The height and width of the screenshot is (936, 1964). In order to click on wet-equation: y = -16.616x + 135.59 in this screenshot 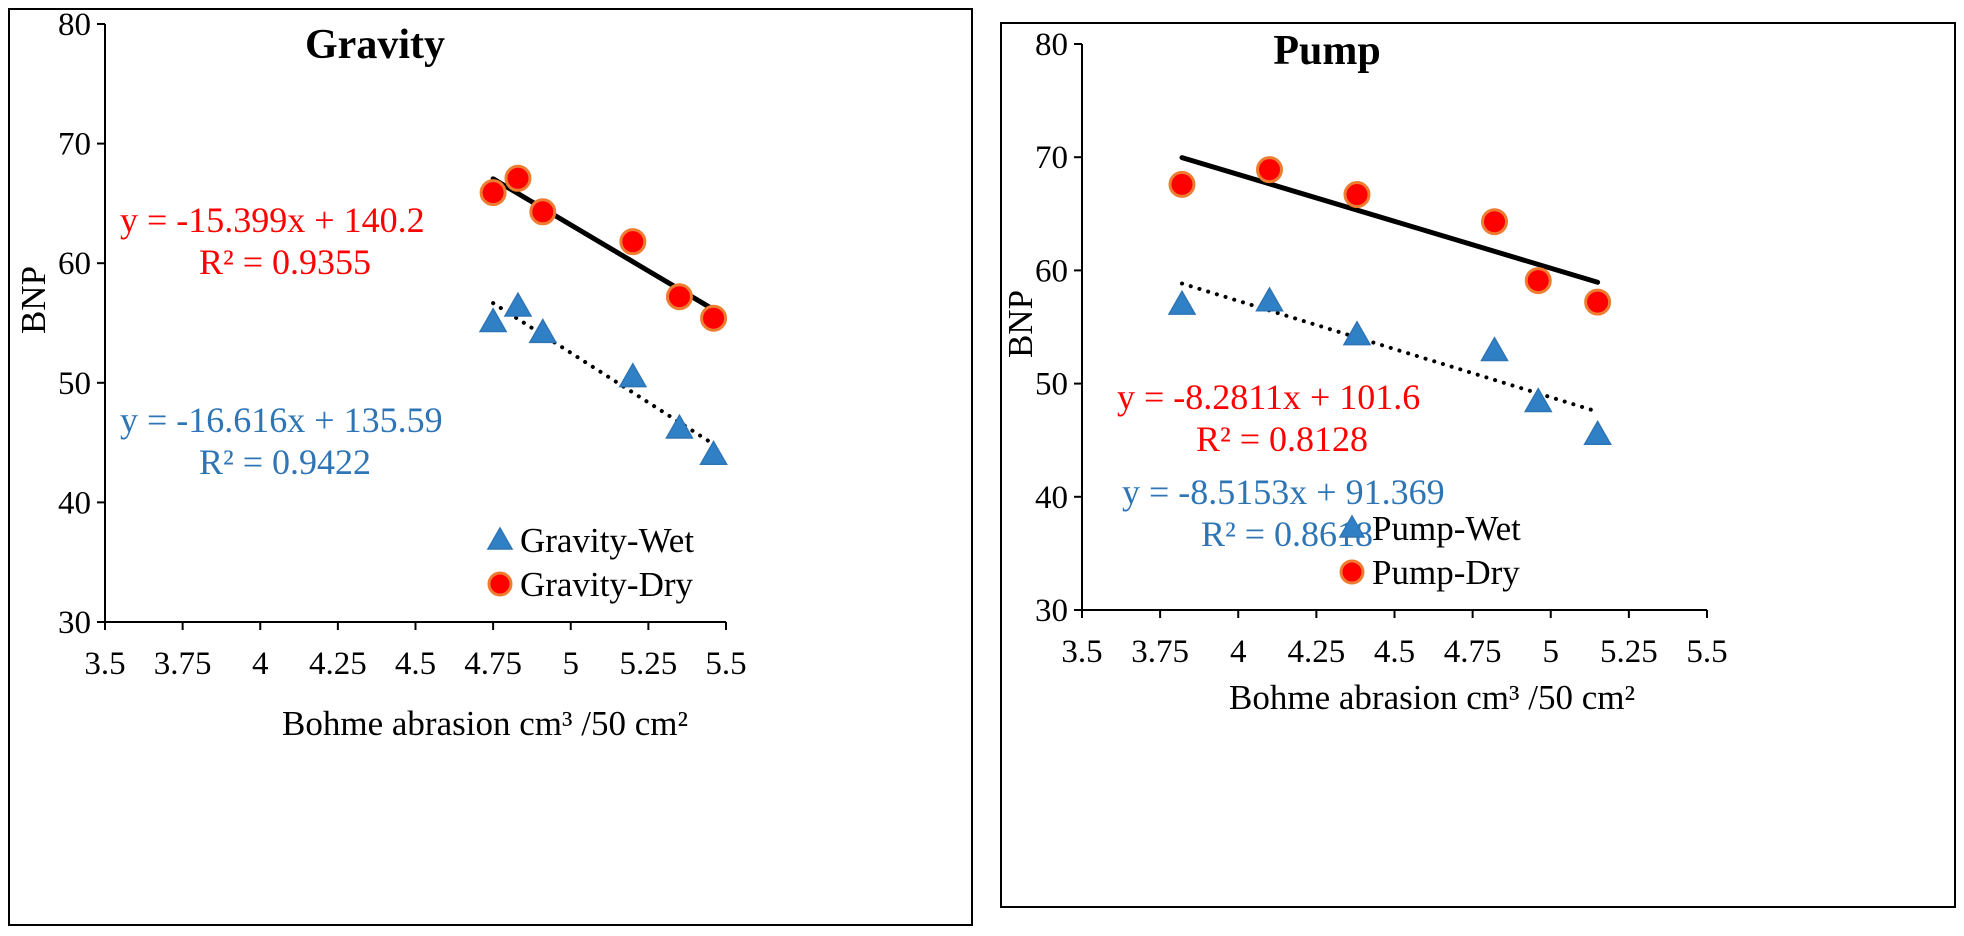, I will do `click(281, 420)`.